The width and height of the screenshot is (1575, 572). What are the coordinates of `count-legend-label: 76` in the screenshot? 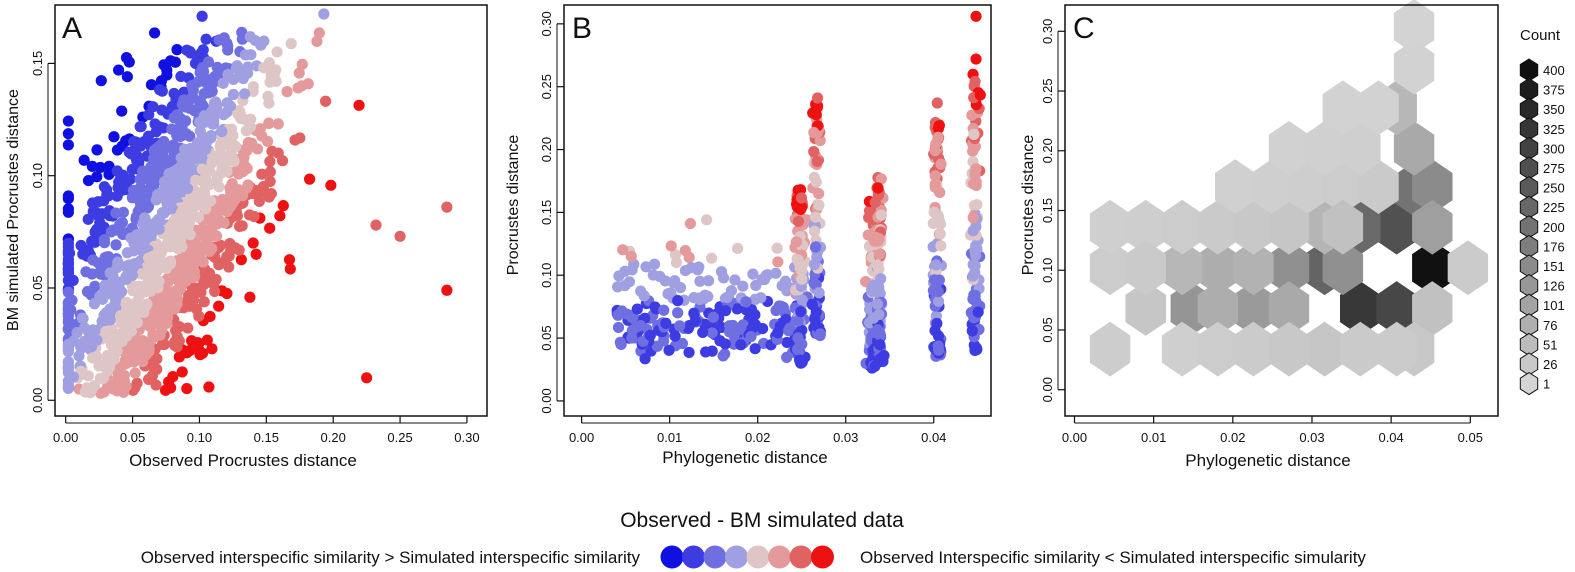 It's located at (1550, 325).